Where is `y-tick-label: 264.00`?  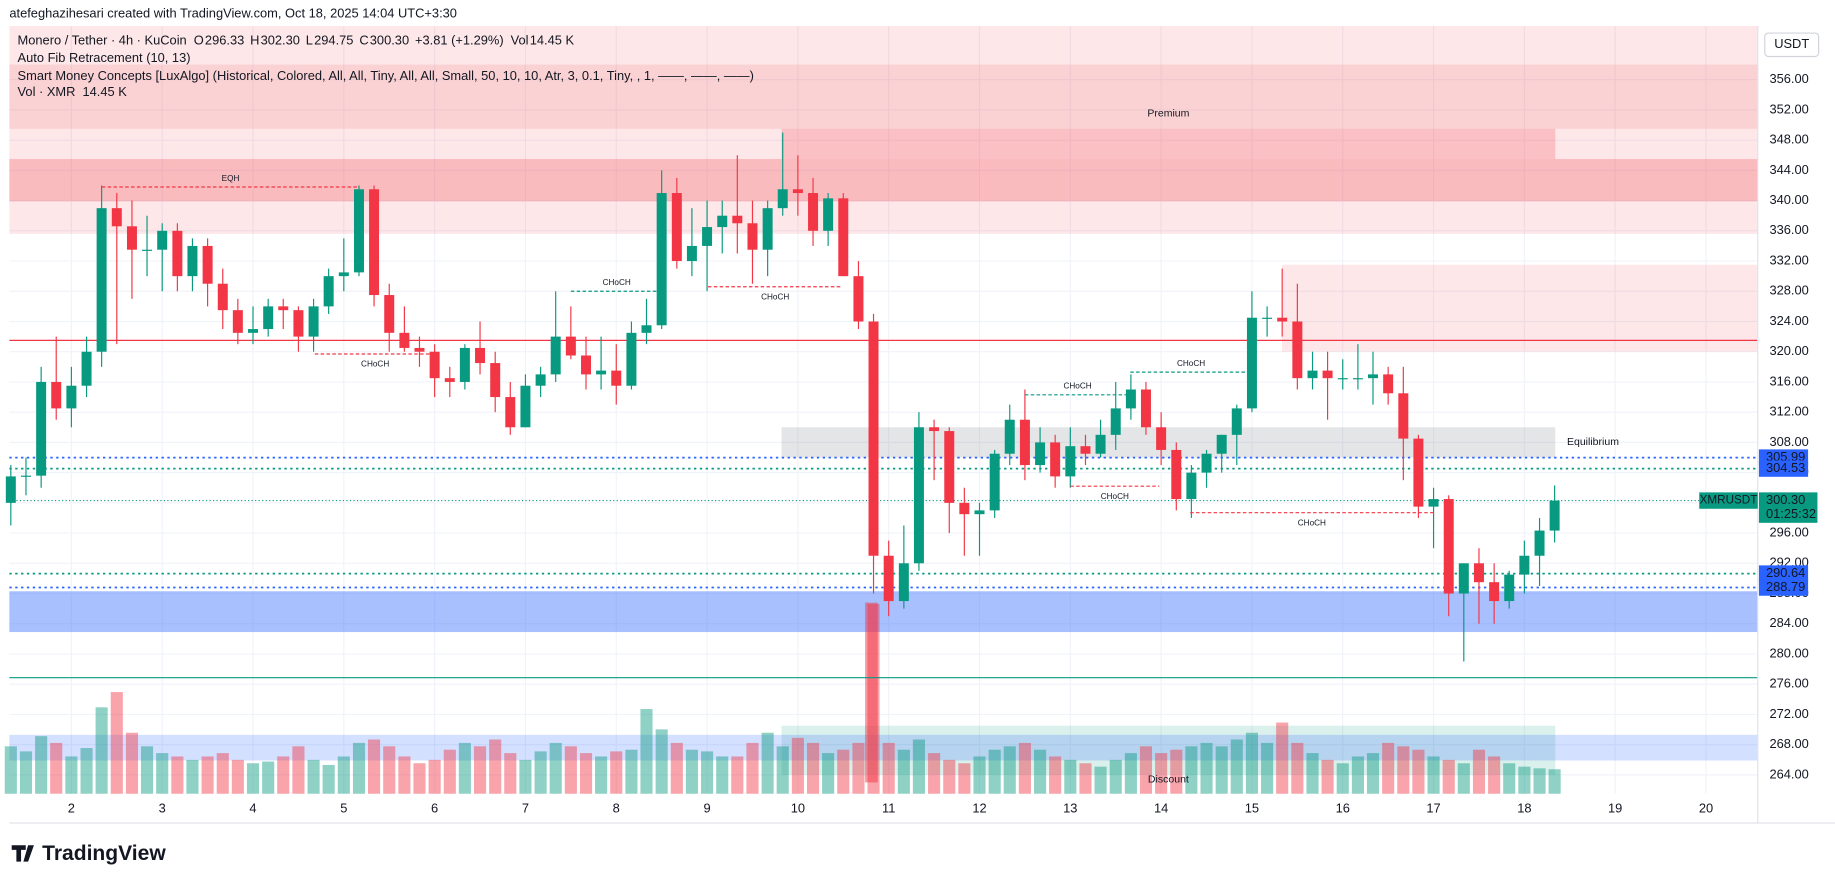
y-tick-label: 264.00 is located at coordinates (1788, 773).